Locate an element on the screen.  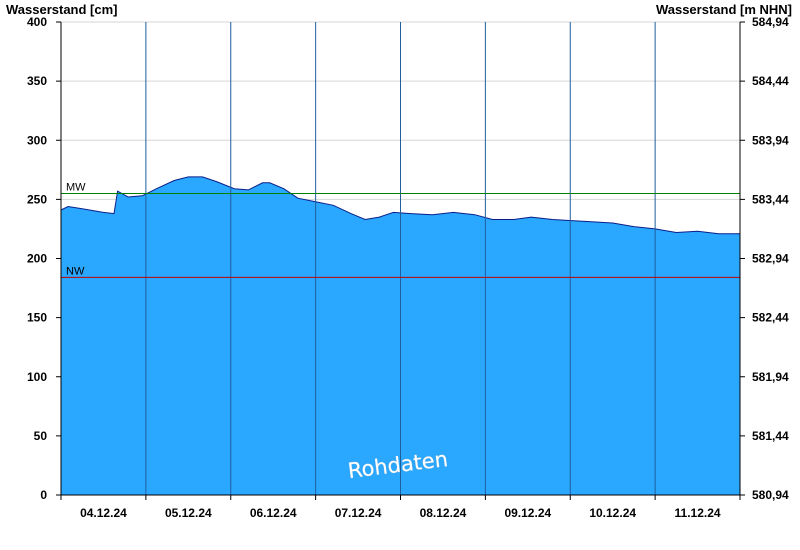
y-tick-label-right: 580,94 is located at coordinates (770, 495).